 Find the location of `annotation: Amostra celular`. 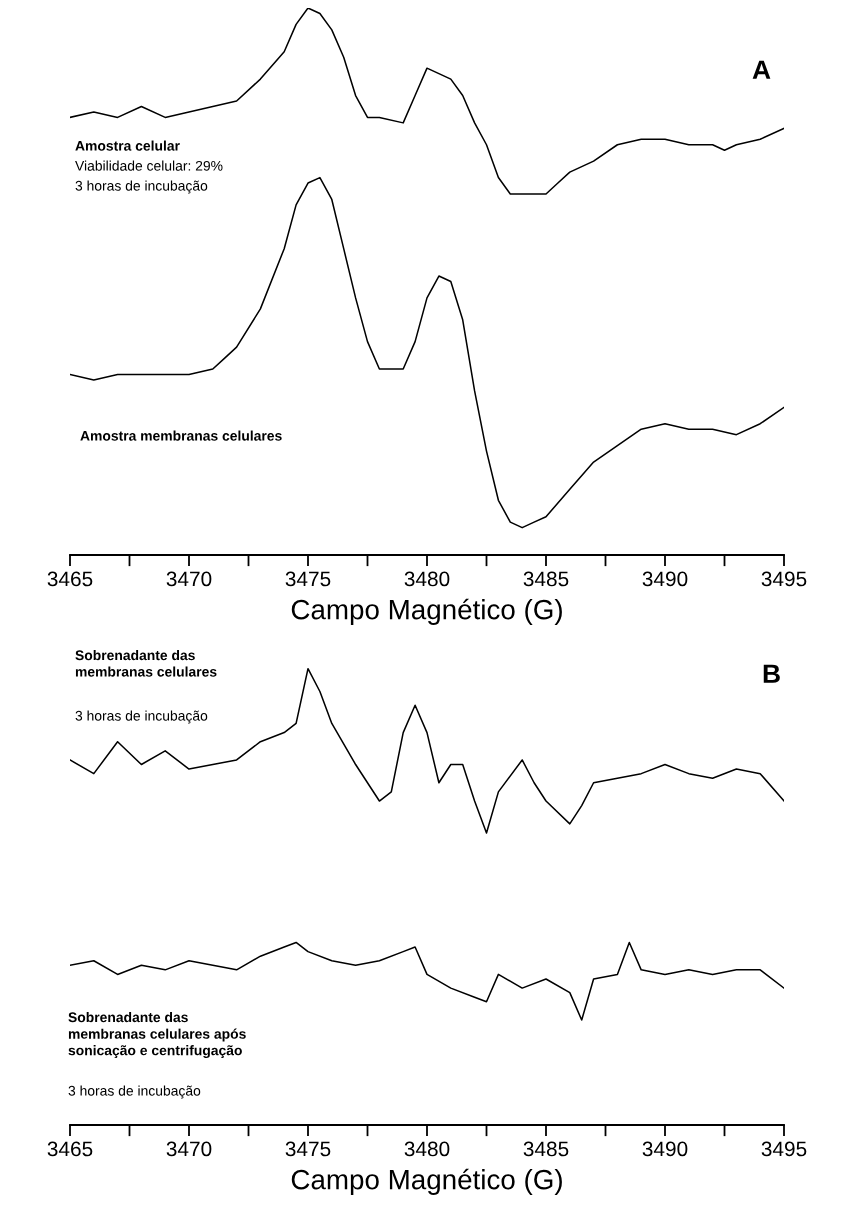

annotation: Amostra celular is located at coordinates (127, 145).